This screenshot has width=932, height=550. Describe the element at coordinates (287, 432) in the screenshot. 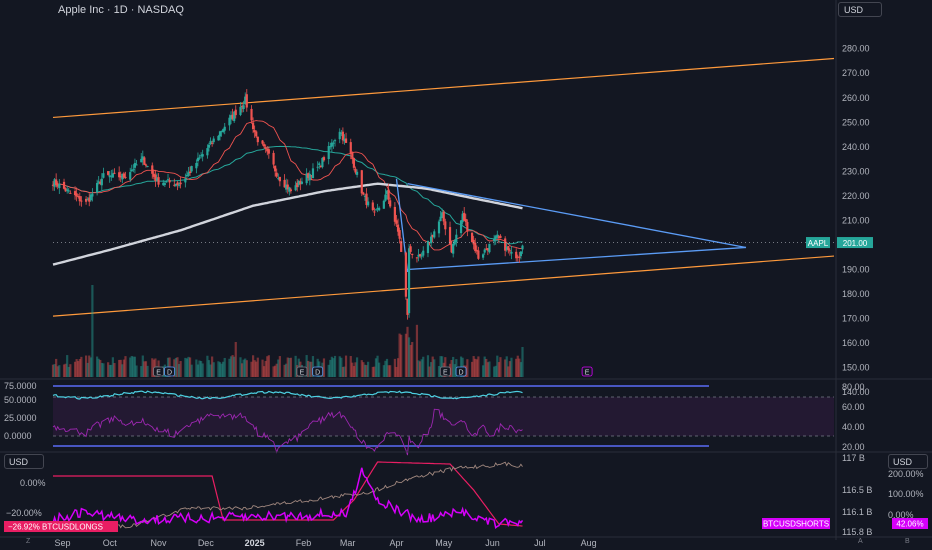

I see `rsi-line` at that location.